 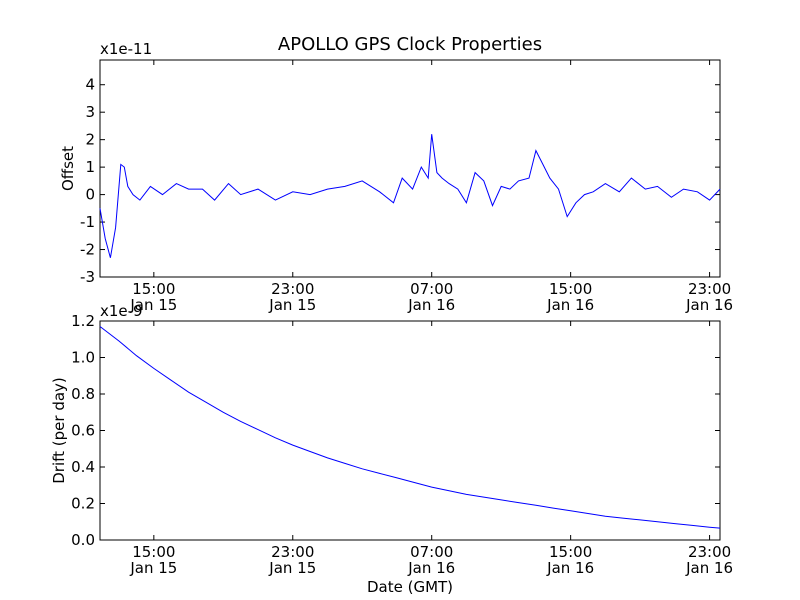 I want to click on offset-scale-label: x1e-11, so click(x=126, y=49).